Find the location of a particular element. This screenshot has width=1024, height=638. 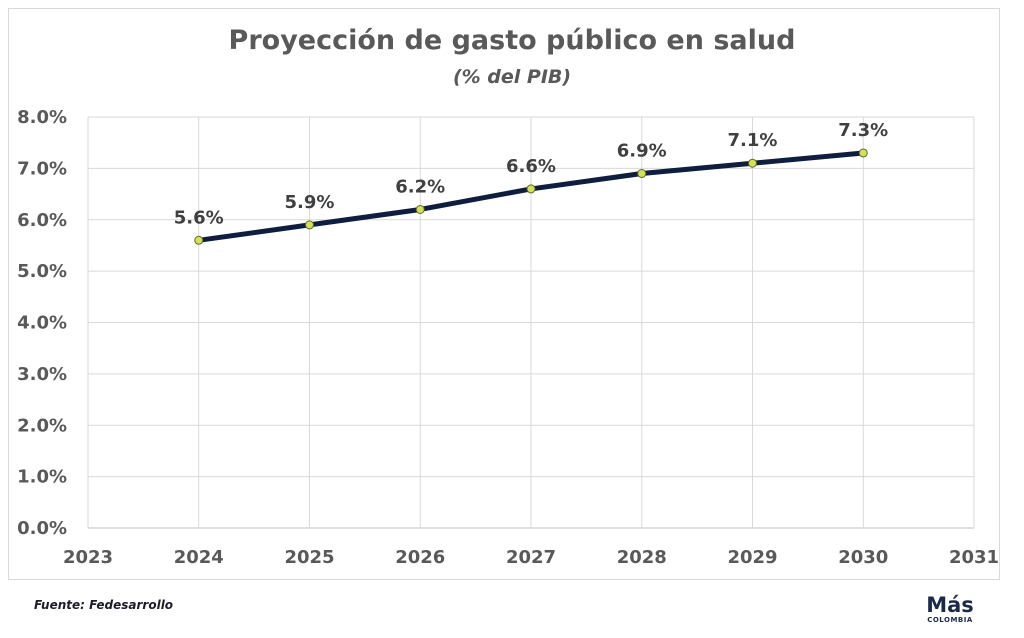

brand-logo: Más COLOMBIA is located at coordinates (950, 609).